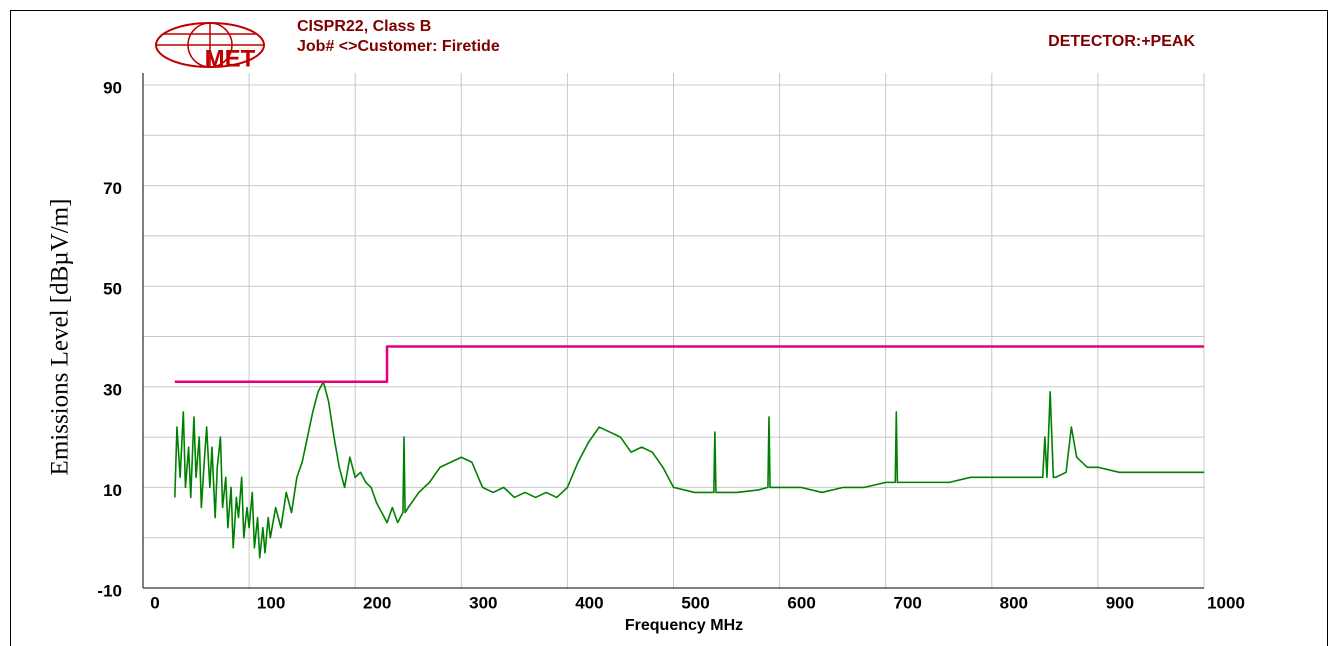 This screenshot has height=646, width=1338. What do you see at coordinates (689, 364) in the screenshot?
I see `series-line` at bounding box center [689, 364].